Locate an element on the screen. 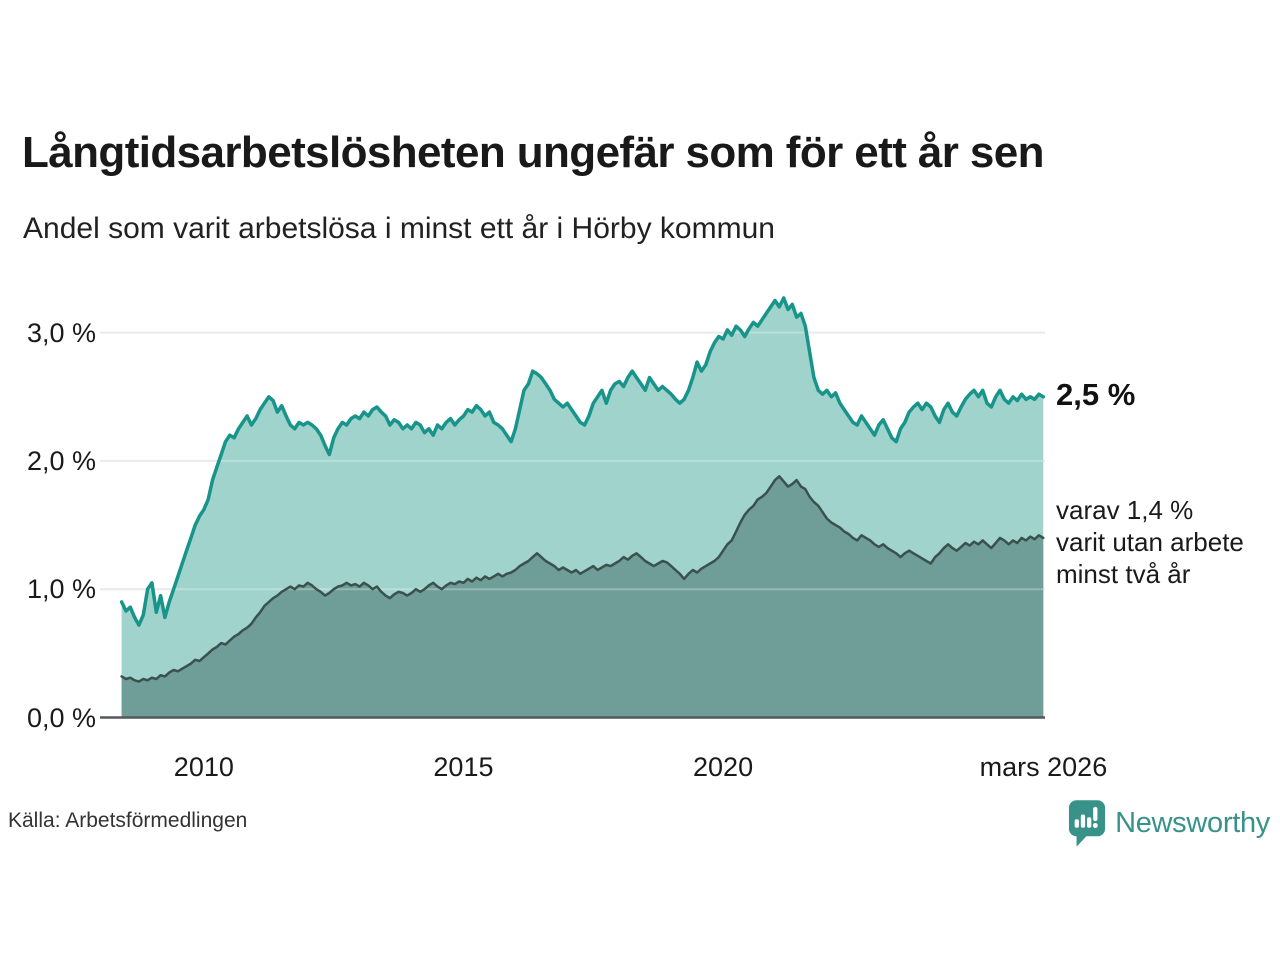  source-credit: Källa: Arbetsförmedlingen is located at coordinates (128, 820).